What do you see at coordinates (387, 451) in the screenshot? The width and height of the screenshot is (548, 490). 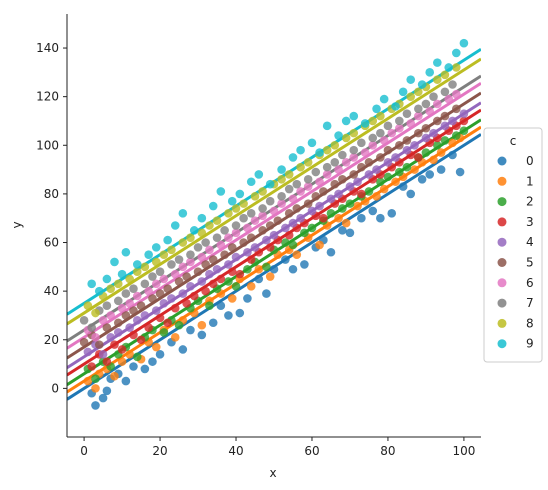 I see `x-tick-label-80: 80` at bounding box center [387, 451].